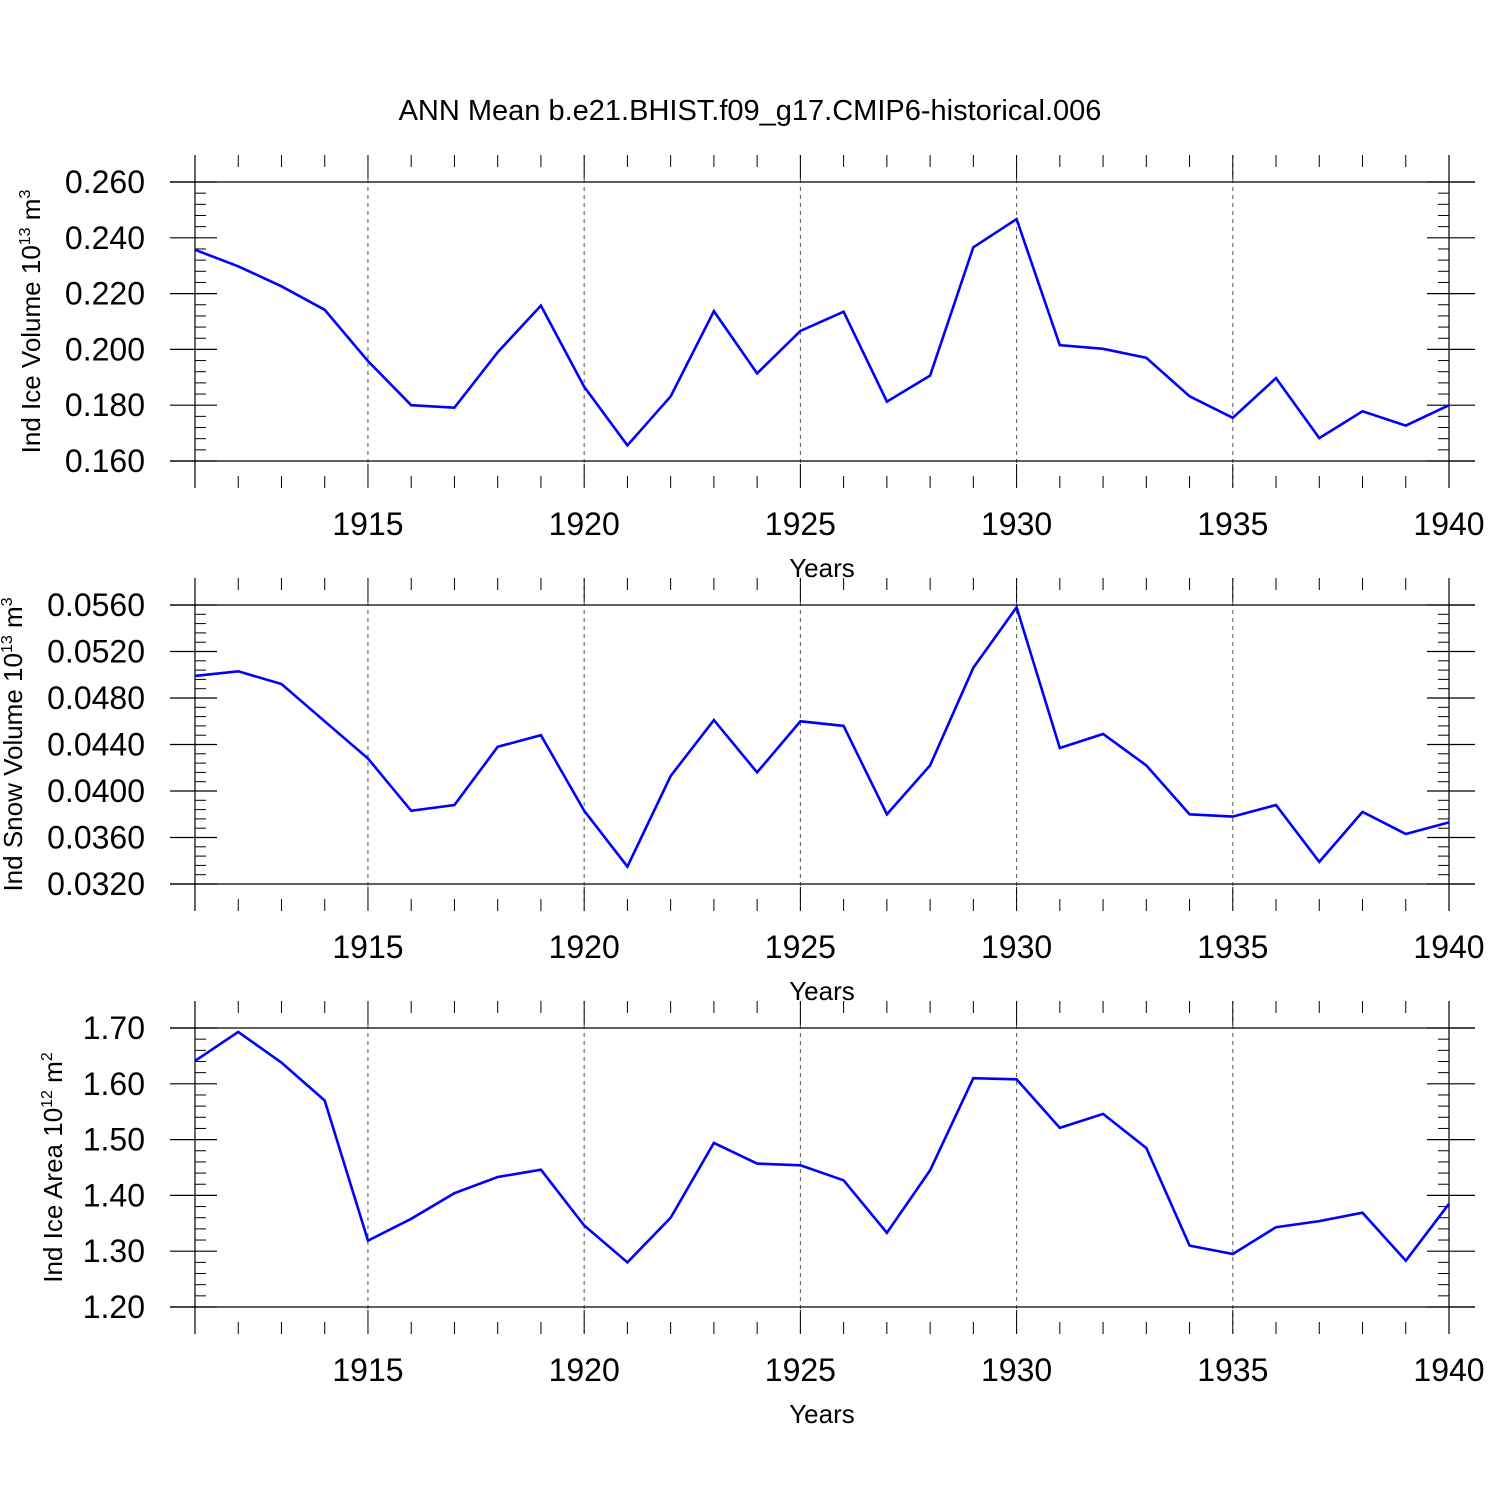 Image resolution: width=1500 pixels, height=1500 pixels. What do you see at coordinates (105, 238) in the screenshot?
I see `panel-1-ytick-label: 0.240` at bounding box center [105, 238].